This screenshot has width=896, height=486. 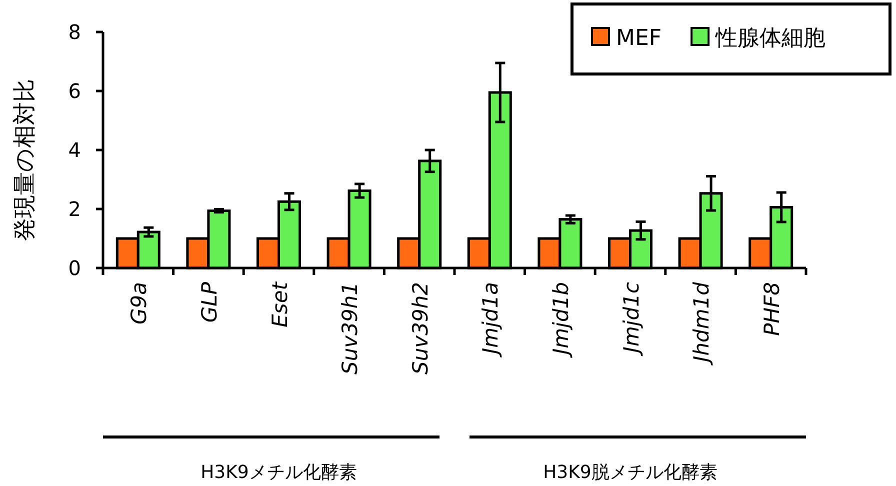 I want to click on xtick-label: Eset, so click(x=280, y=305).